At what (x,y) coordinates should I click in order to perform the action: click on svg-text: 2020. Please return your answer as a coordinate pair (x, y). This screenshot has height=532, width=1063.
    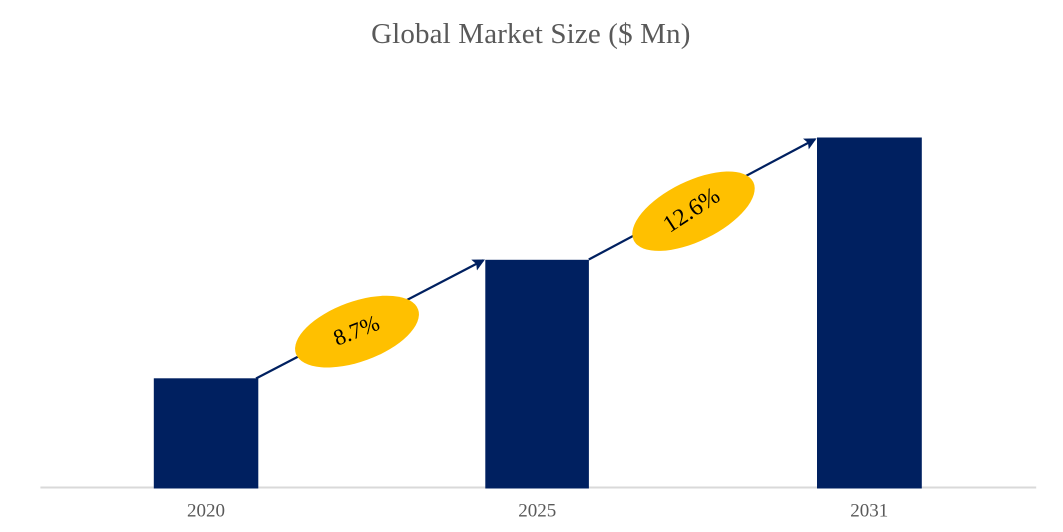
    Looking at the image, I should click on (206, 511).